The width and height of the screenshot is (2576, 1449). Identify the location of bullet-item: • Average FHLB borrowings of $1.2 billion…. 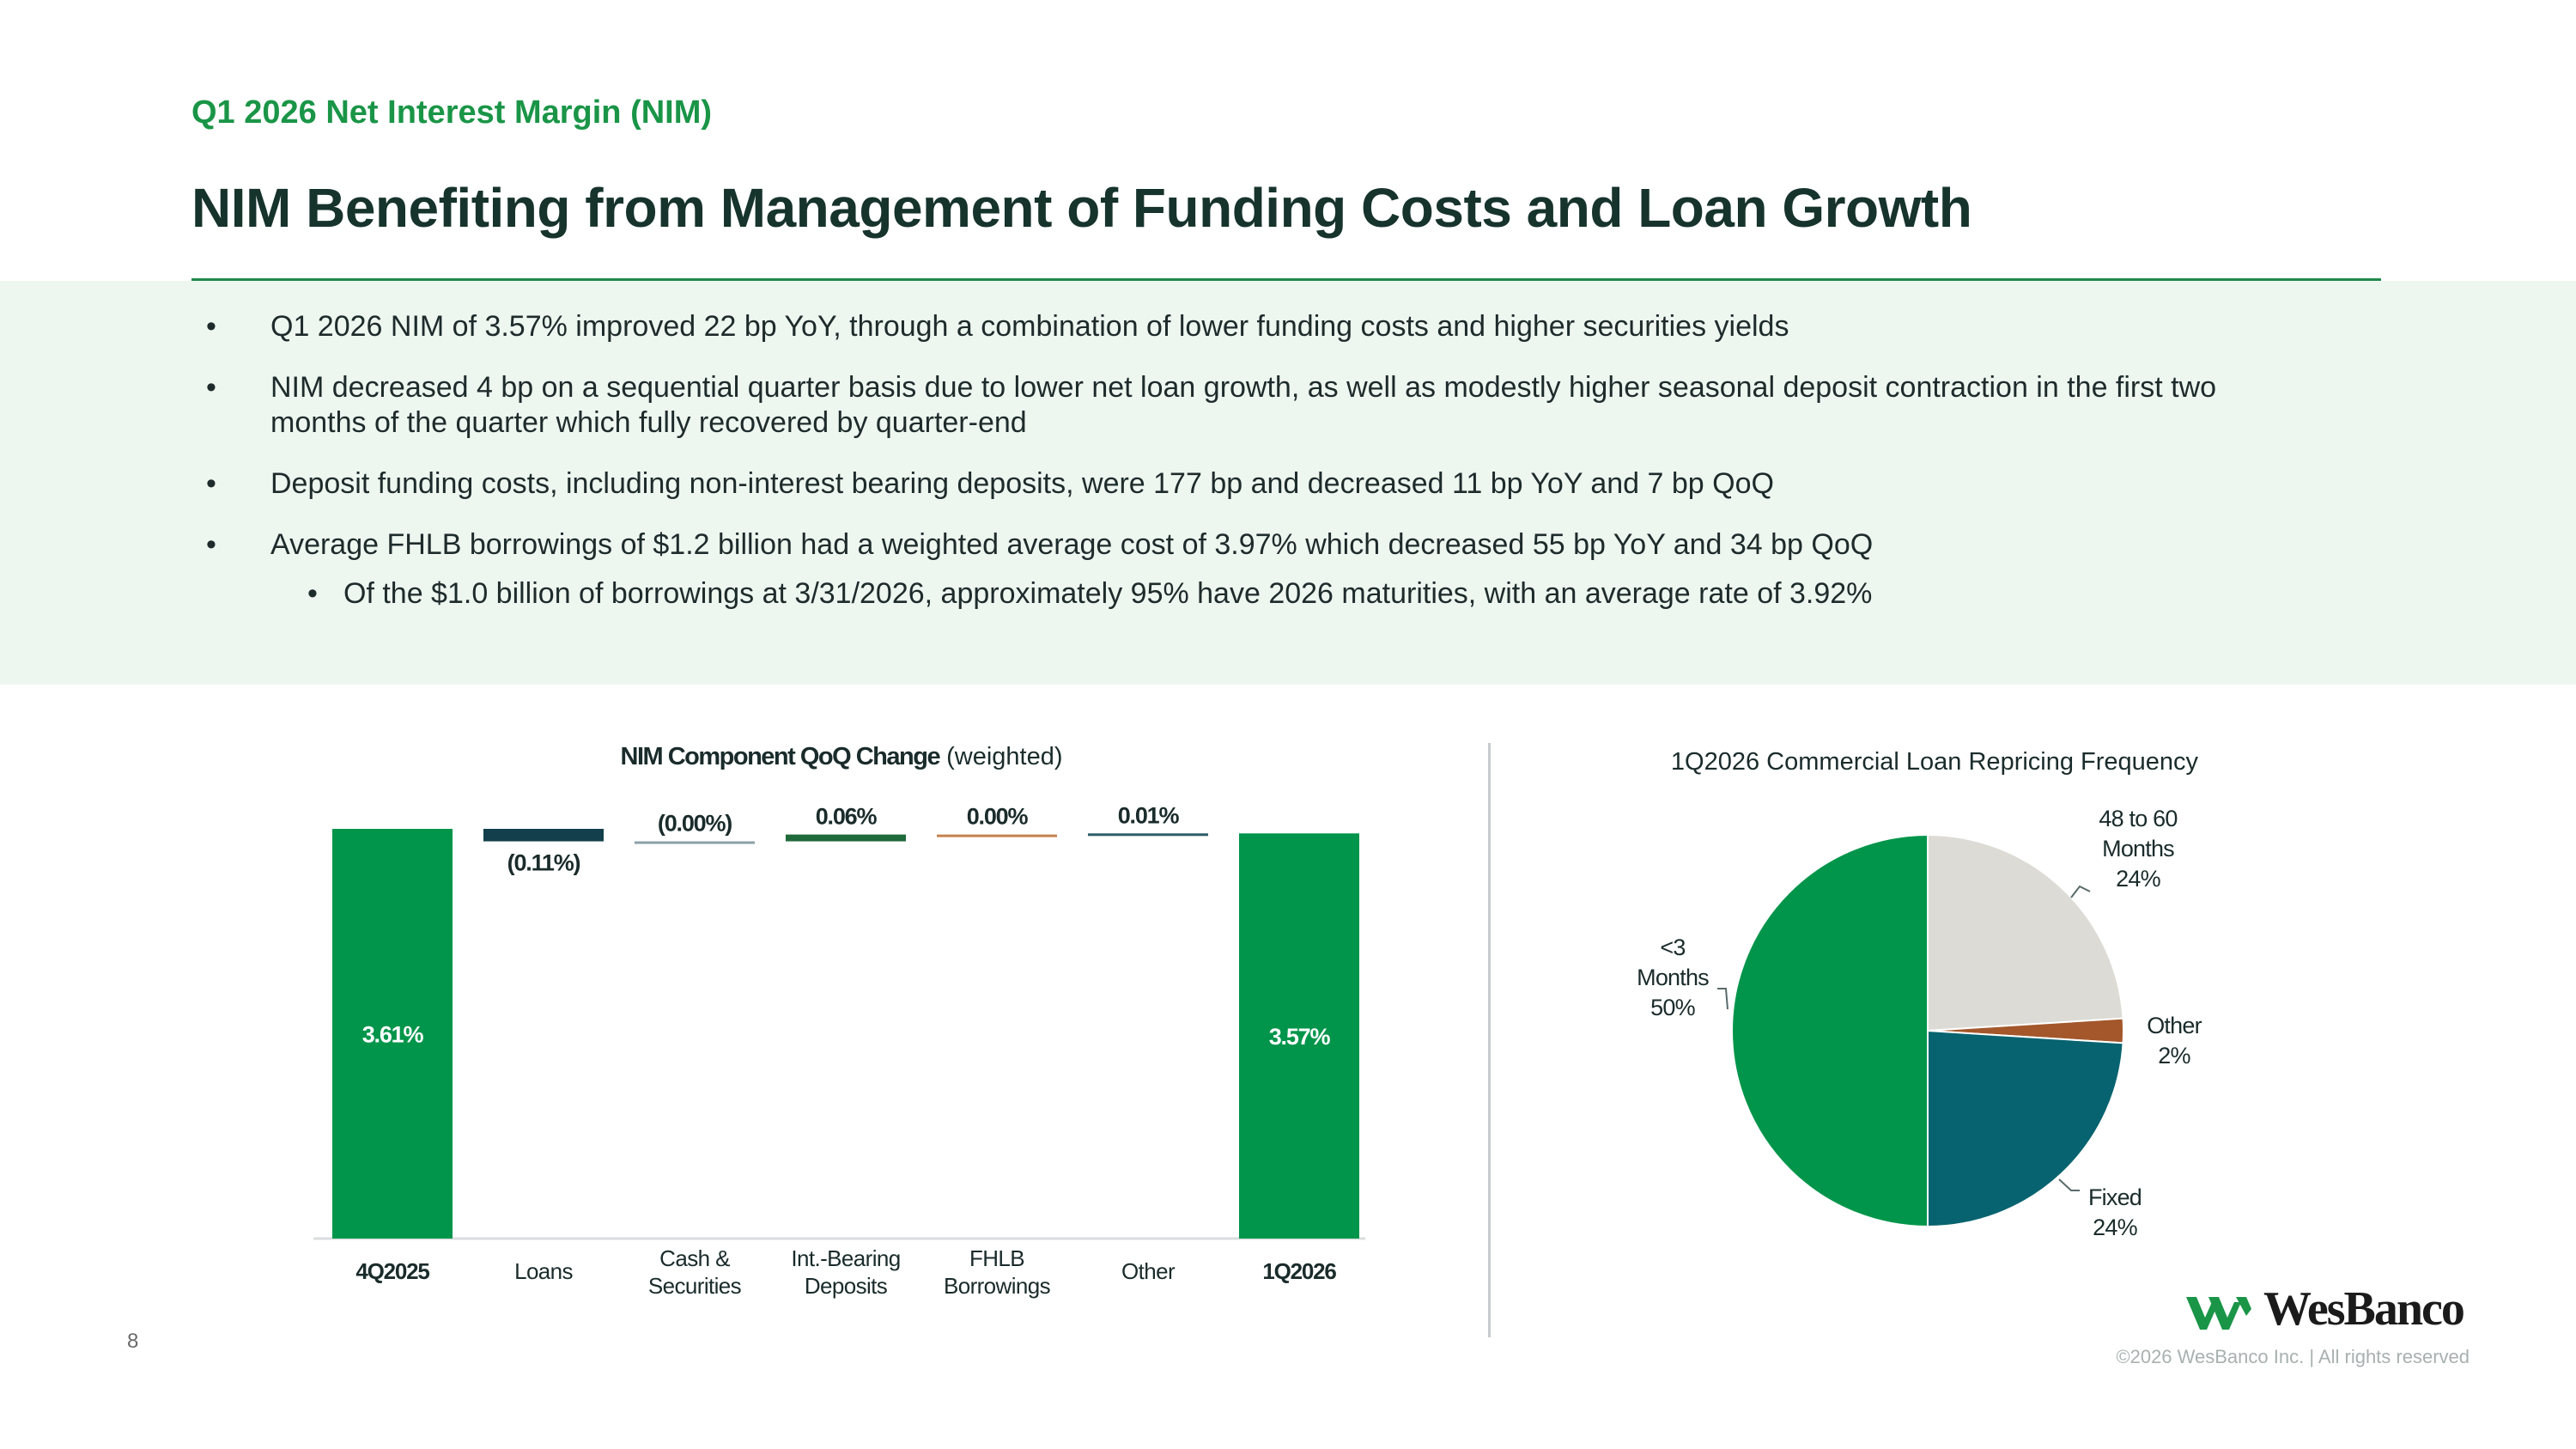
(1254, 545).